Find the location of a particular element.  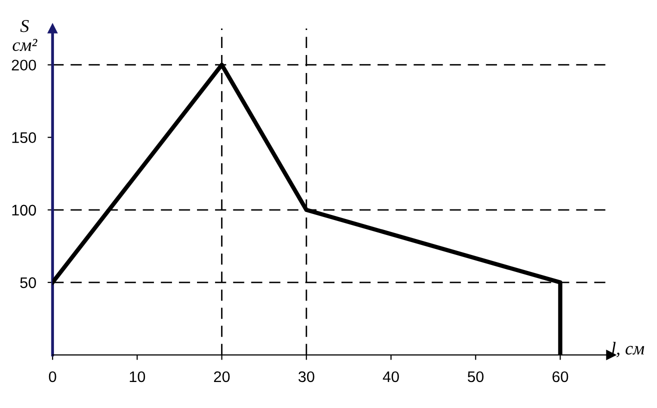

y-tick-label: 50 is located at coordinates (28, 282).